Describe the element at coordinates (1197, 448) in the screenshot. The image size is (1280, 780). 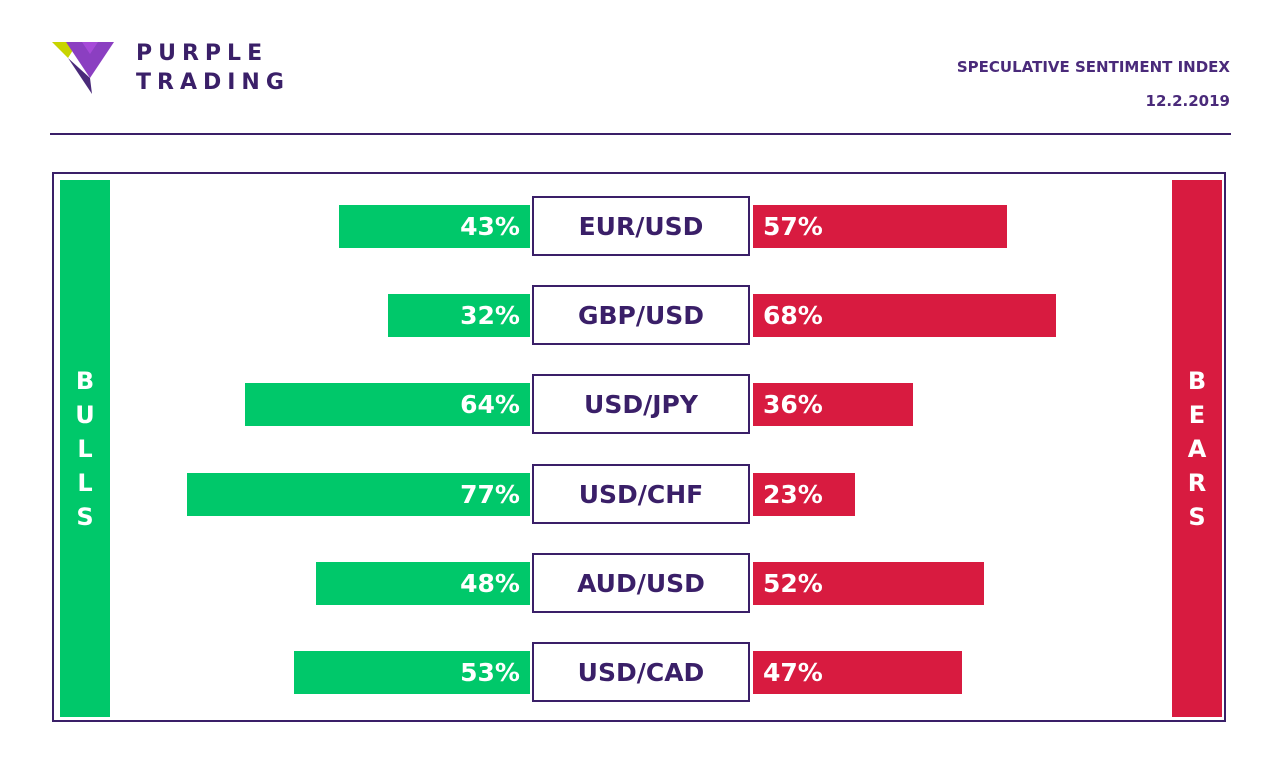
I see `bears-letter: A` at that location.